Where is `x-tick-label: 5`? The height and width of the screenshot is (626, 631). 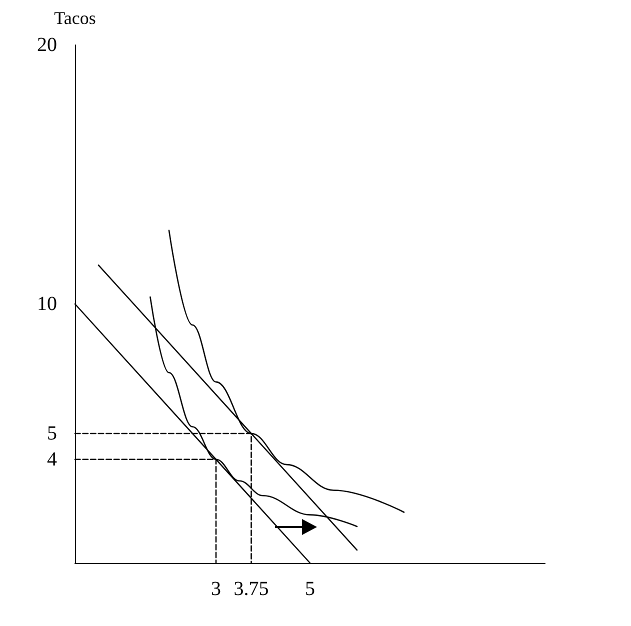 x-tick-label: 5 is located at coordinates (310, 589).